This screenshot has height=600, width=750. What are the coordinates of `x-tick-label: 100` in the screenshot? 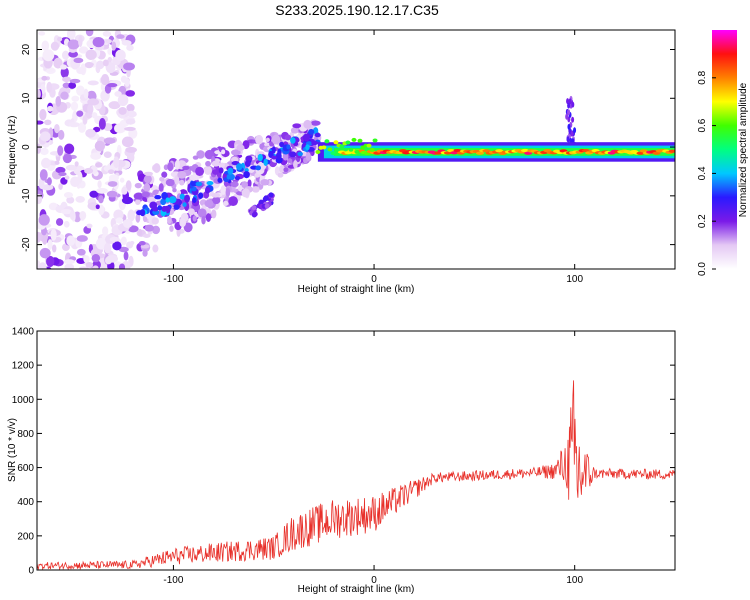 It's located at (574, 580).